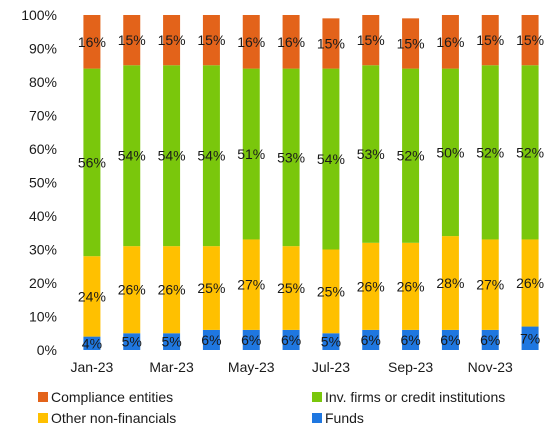  What do you see at coordinates (47, 350) in the screenshot?
I see `y-tick-label: 0%` at bounding box center [47, 350].